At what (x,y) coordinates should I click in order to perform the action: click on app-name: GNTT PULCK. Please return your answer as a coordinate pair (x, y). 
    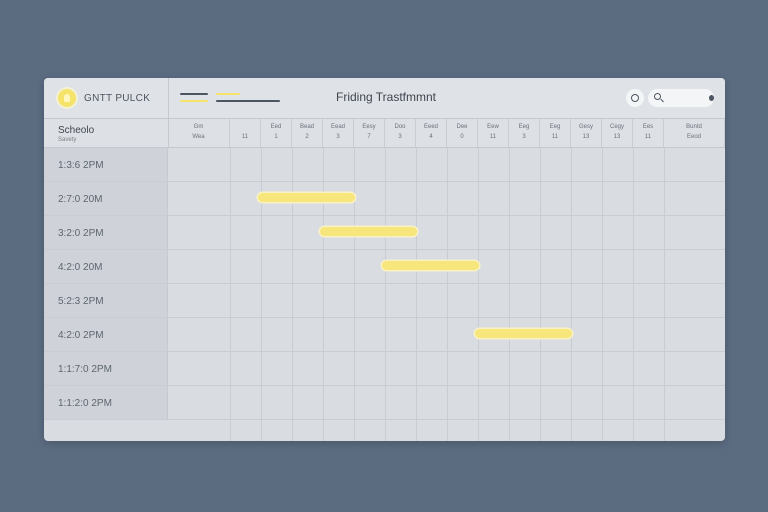
    Looking at the image, I should click on (117, 98).